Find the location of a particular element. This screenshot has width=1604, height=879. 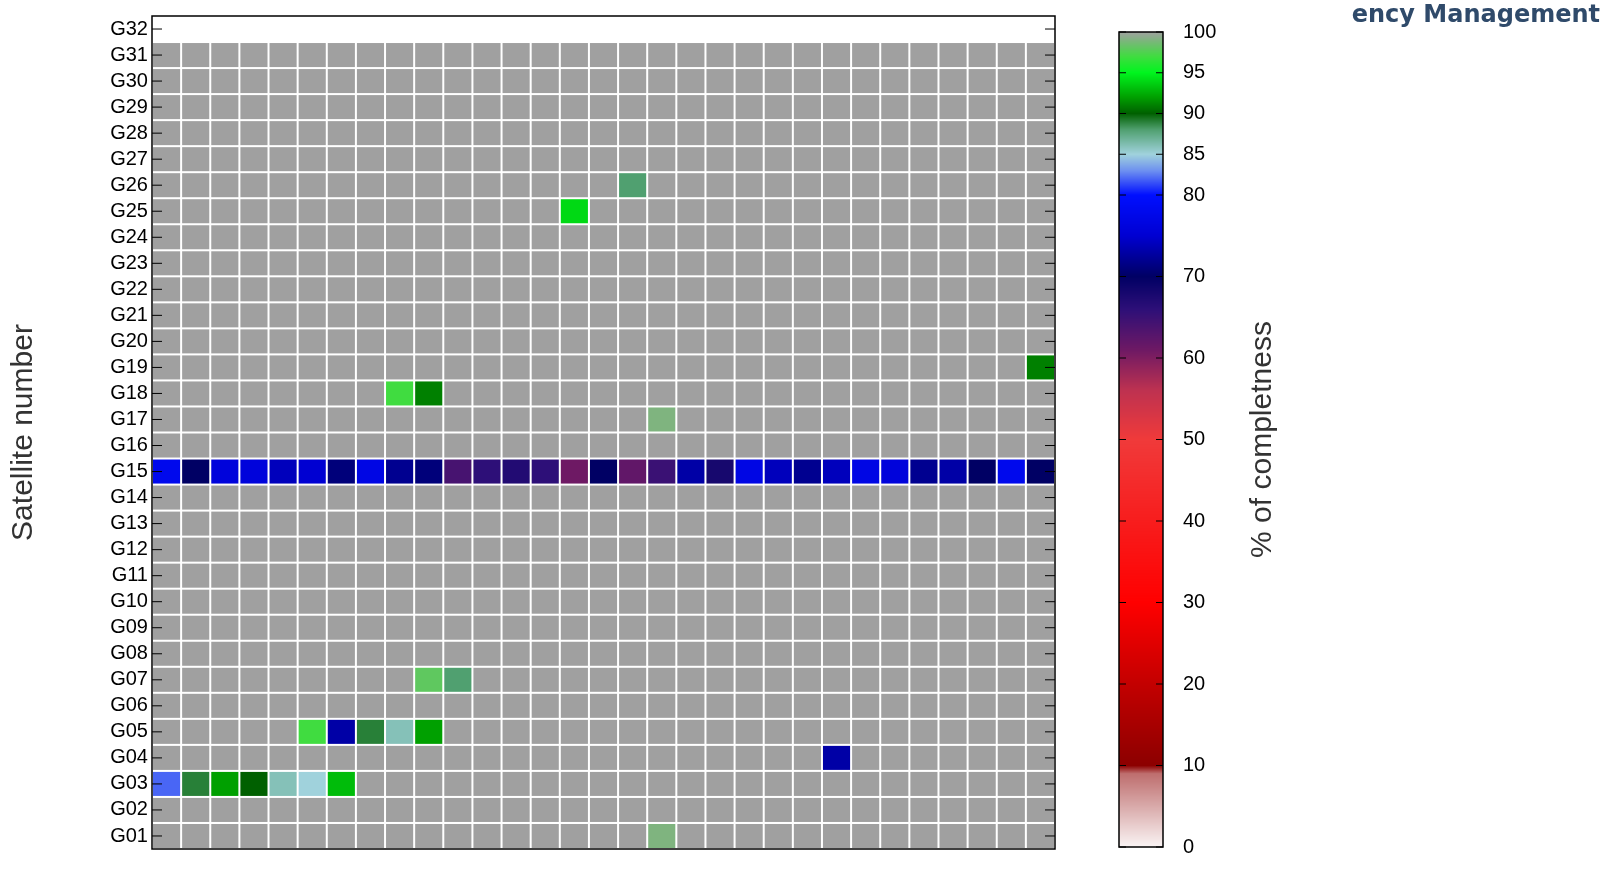

color-bar-label: 95 is located at coordinates (1194, 71).